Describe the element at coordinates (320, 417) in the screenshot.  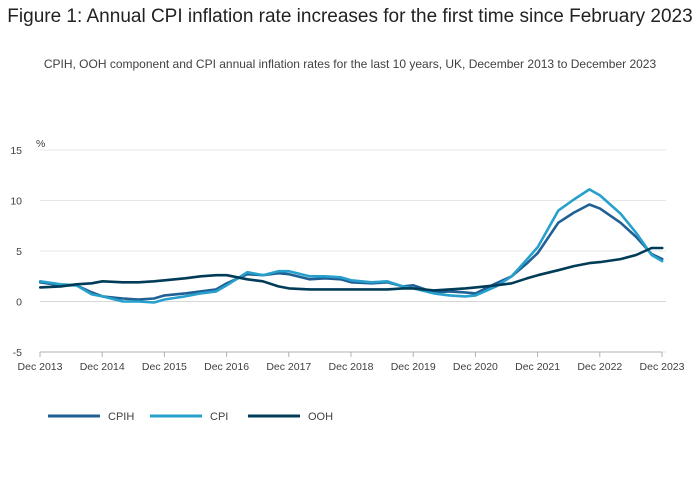
I see `legend-label: OOH` at that location.